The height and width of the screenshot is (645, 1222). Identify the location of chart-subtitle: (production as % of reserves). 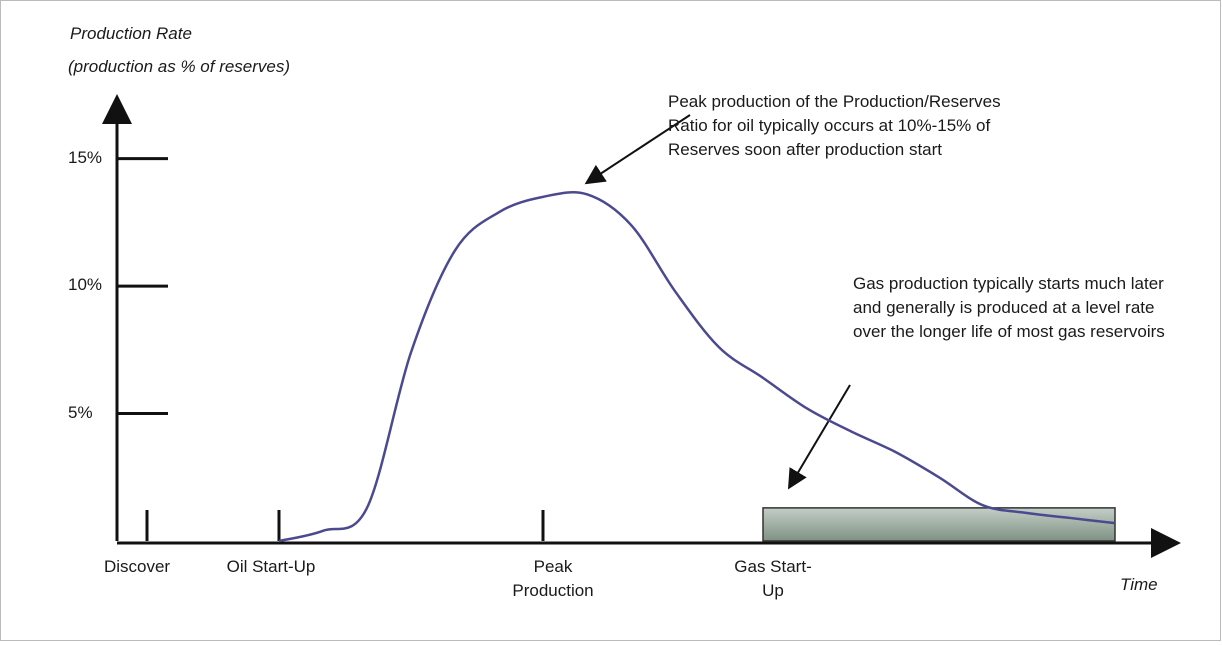
(179, 66).